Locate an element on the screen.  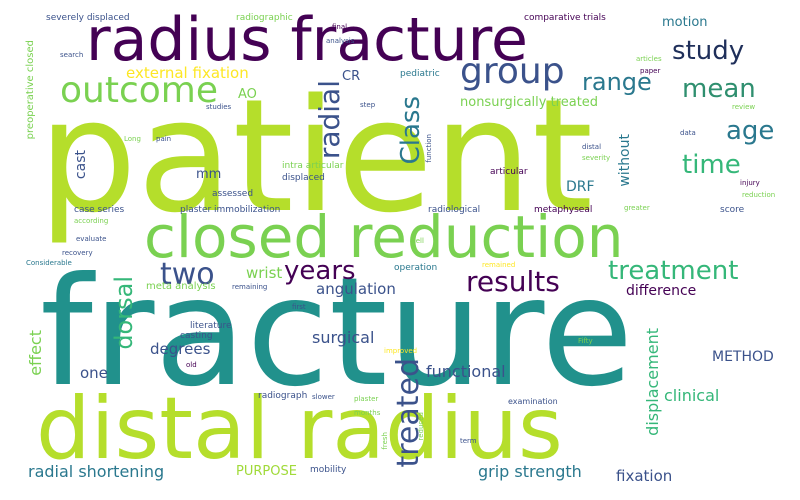
word-distal: distal is located at coordinates (592, 147).